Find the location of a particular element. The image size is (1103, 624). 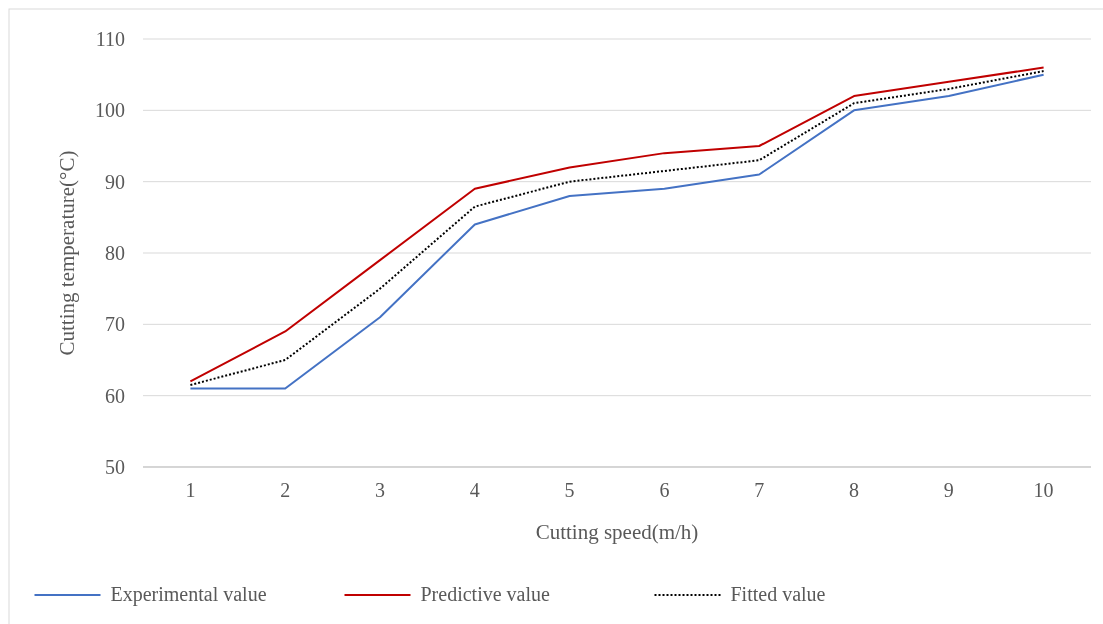

y-tick-label: 90 is located at coordinates (115, 181).